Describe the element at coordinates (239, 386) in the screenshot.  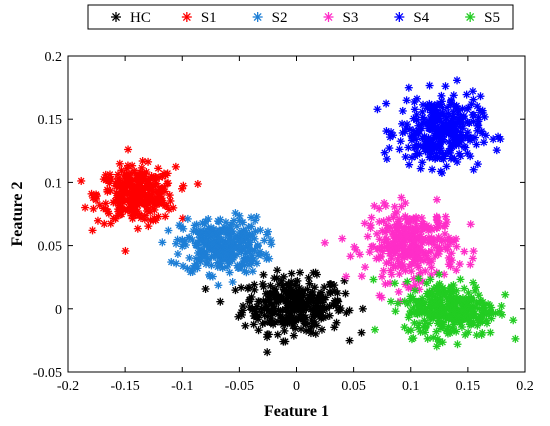
I see `x-tick-label: -0.05` at that location.